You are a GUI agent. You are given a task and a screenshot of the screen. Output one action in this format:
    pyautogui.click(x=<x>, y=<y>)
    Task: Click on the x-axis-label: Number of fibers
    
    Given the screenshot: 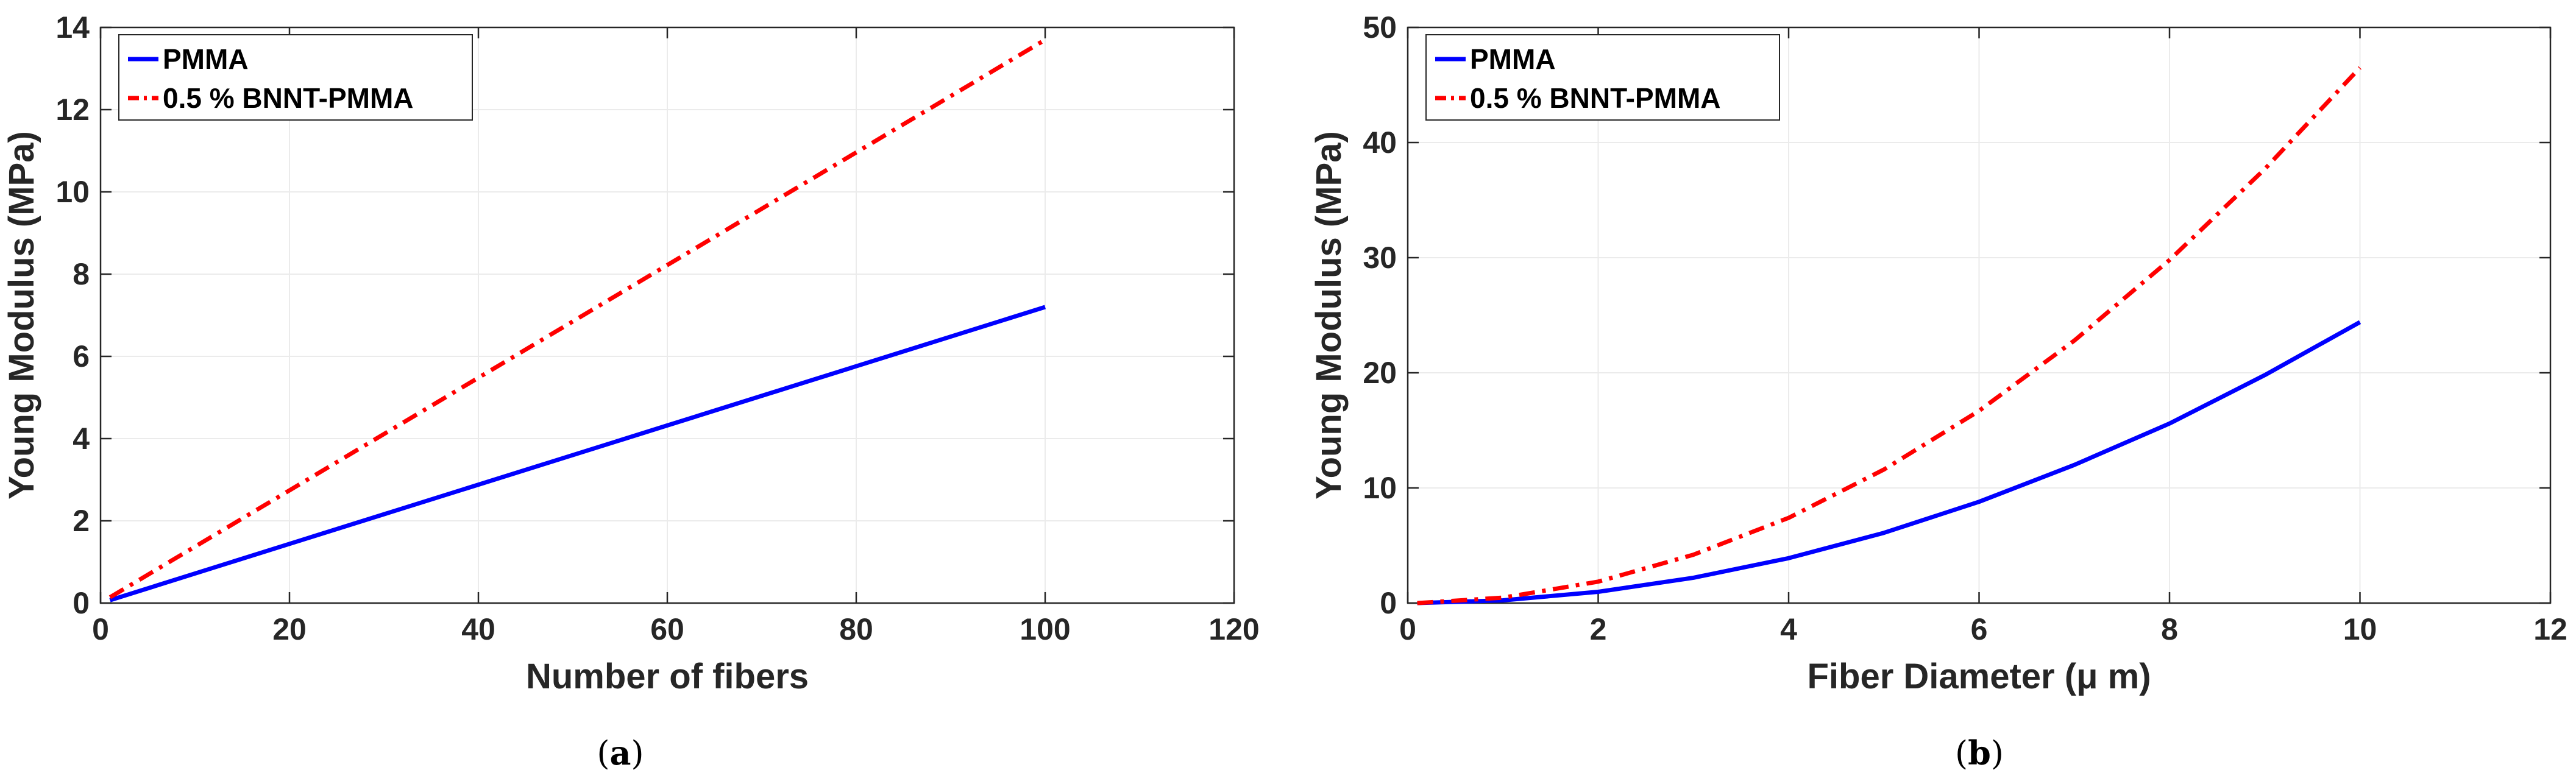 What is the action you would take?
    pyautogui.click(x=668, y=676)
    